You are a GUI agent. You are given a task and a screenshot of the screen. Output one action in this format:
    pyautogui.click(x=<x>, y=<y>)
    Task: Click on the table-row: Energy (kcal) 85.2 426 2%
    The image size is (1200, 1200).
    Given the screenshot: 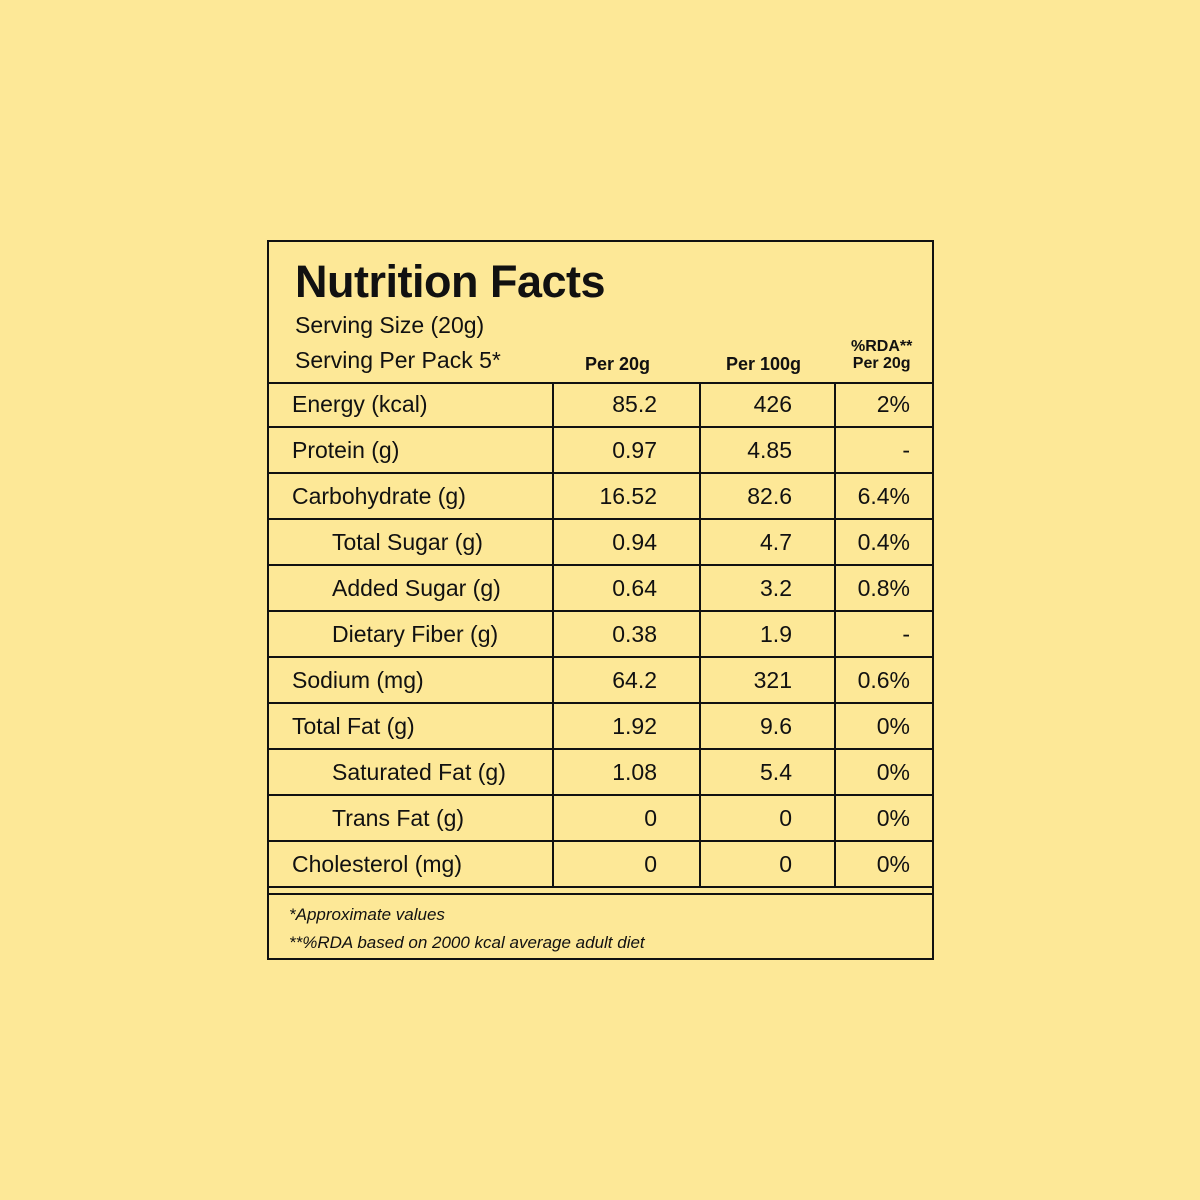 What is the action you would take?
    pyautogui.click(x=600, y=405)
    